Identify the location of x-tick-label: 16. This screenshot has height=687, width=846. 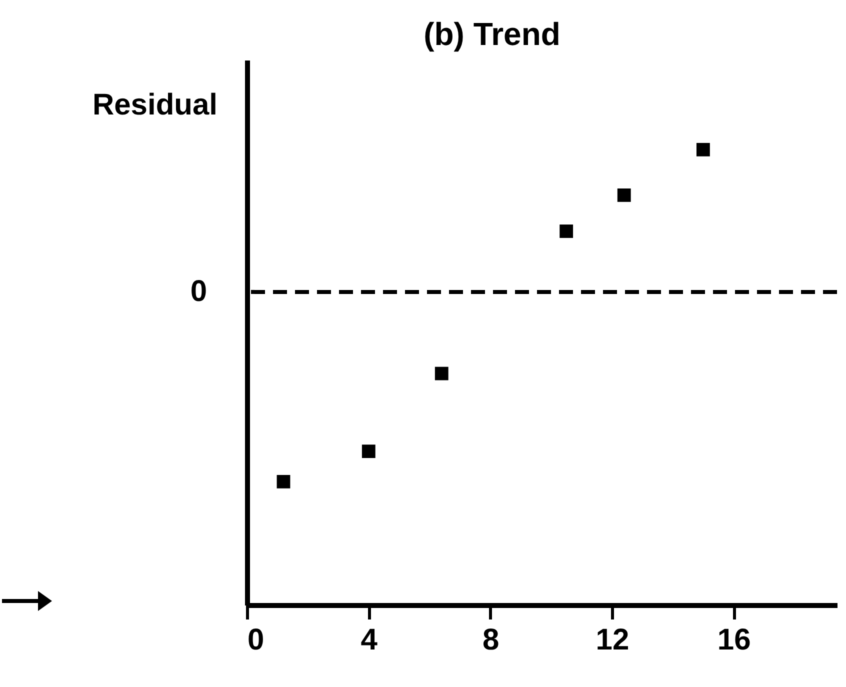
(734, 640).